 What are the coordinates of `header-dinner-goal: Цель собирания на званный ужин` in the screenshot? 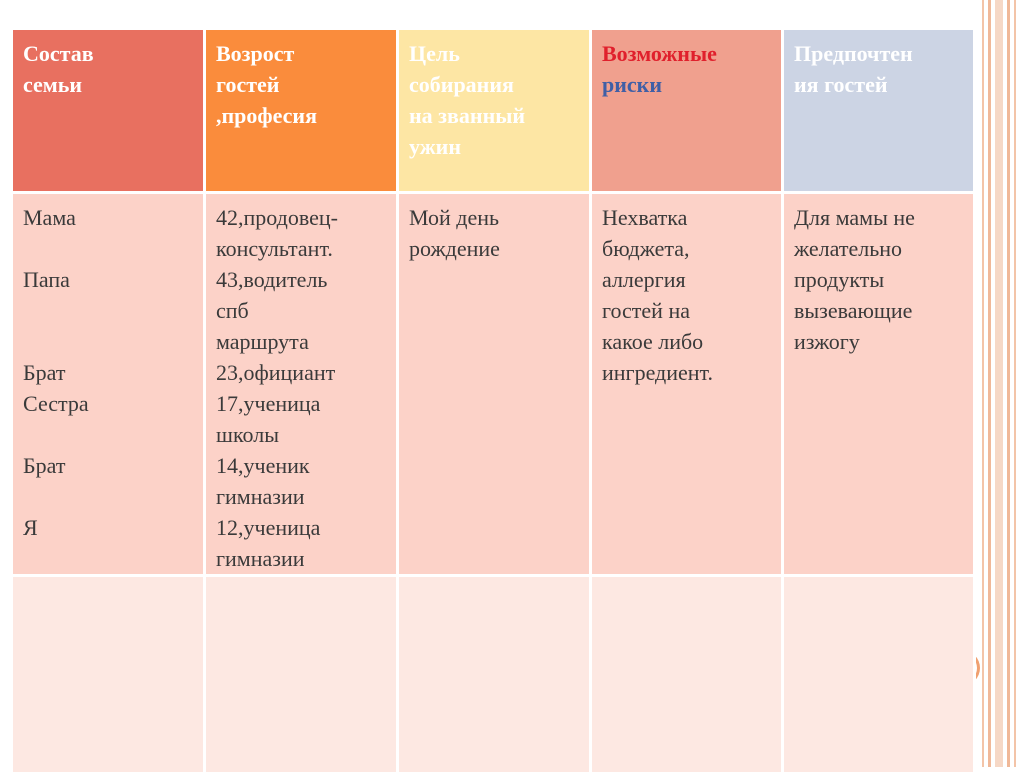 It's located at (494, 110).